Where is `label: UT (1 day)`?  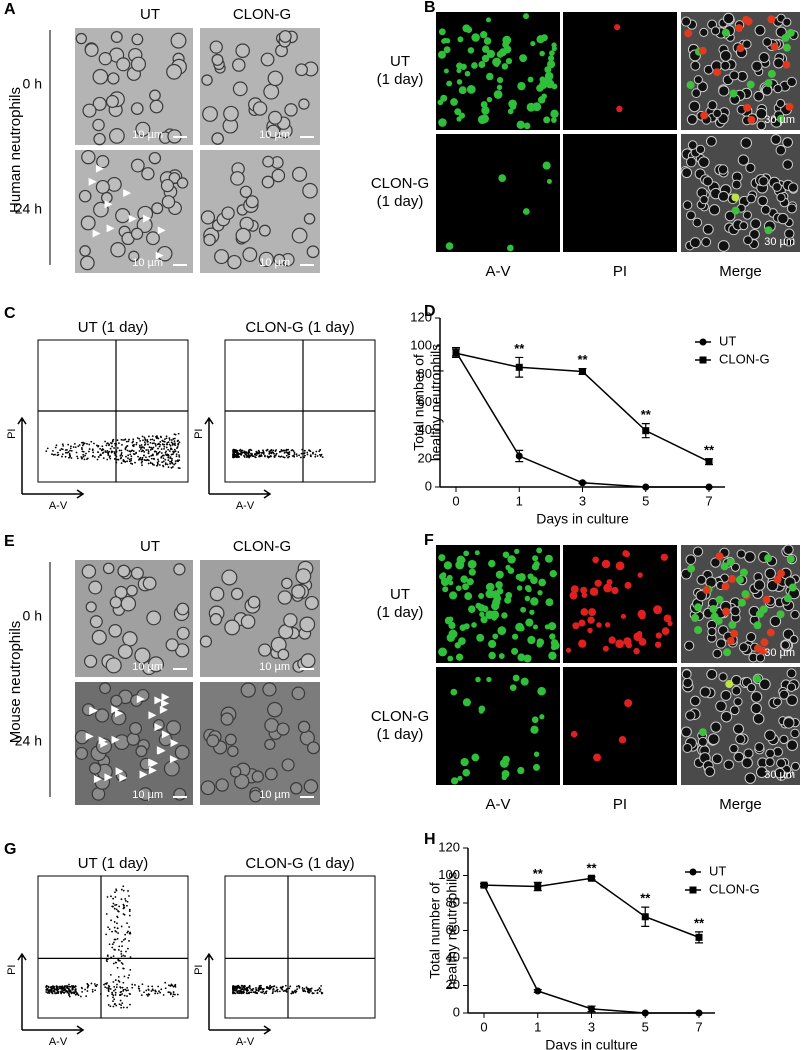 label: UT (1 day) is located at coordinates (113, 863).